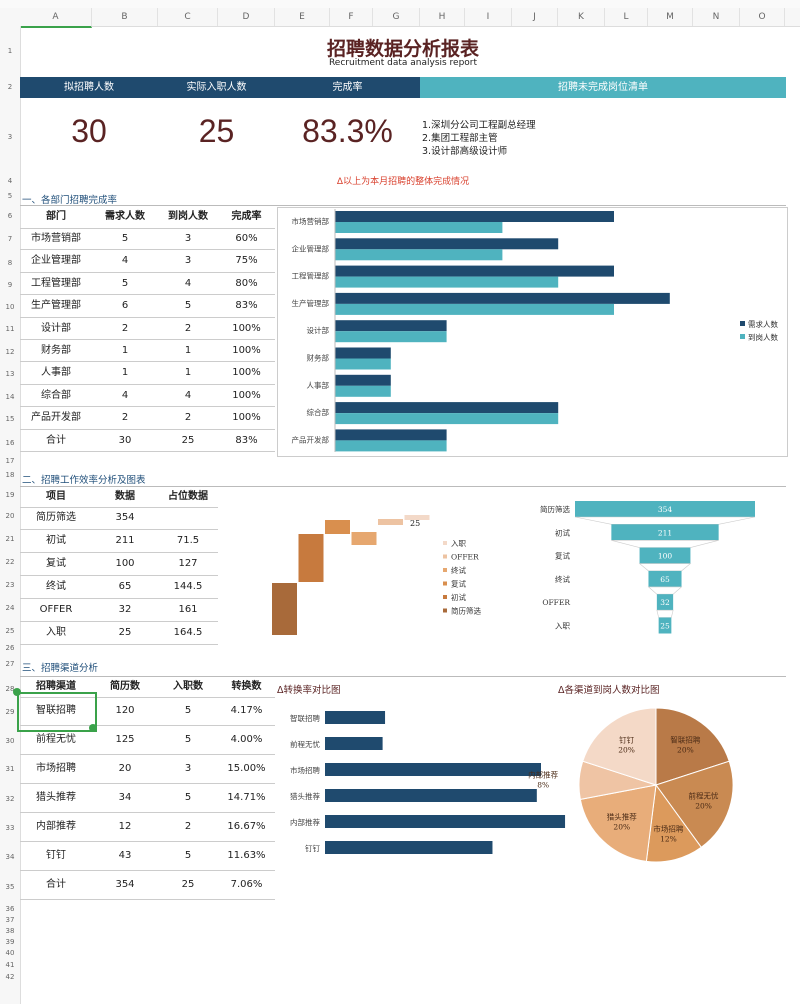 The width and height of the screenshot is (800, 1004). What do you see at coordinates (10, 374) in the screenshot?
I see `row-header-13: 13` at bounding box center [10, 374].